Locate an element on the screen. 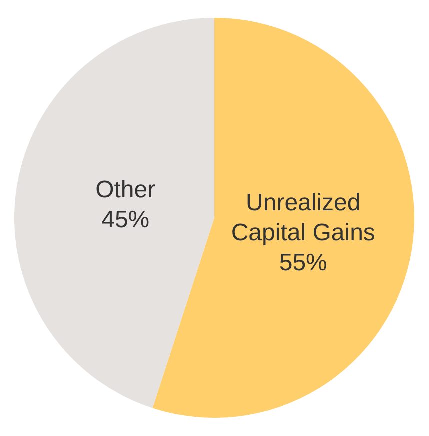 The height and width of the screenshot is (436, 429). data-label: 55% is located at coordinates (303, 262).